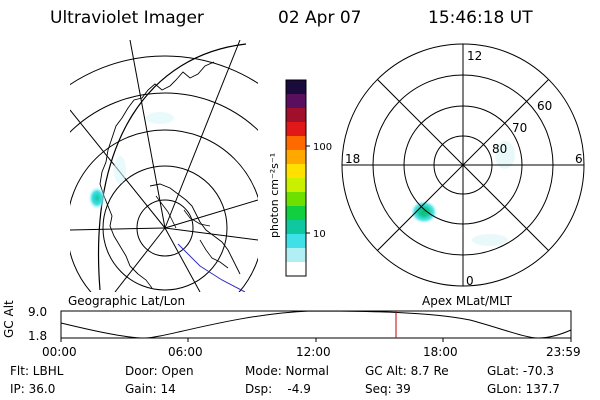  I want to click on footer-glon: GLon: 137.7, so click(523, 389).